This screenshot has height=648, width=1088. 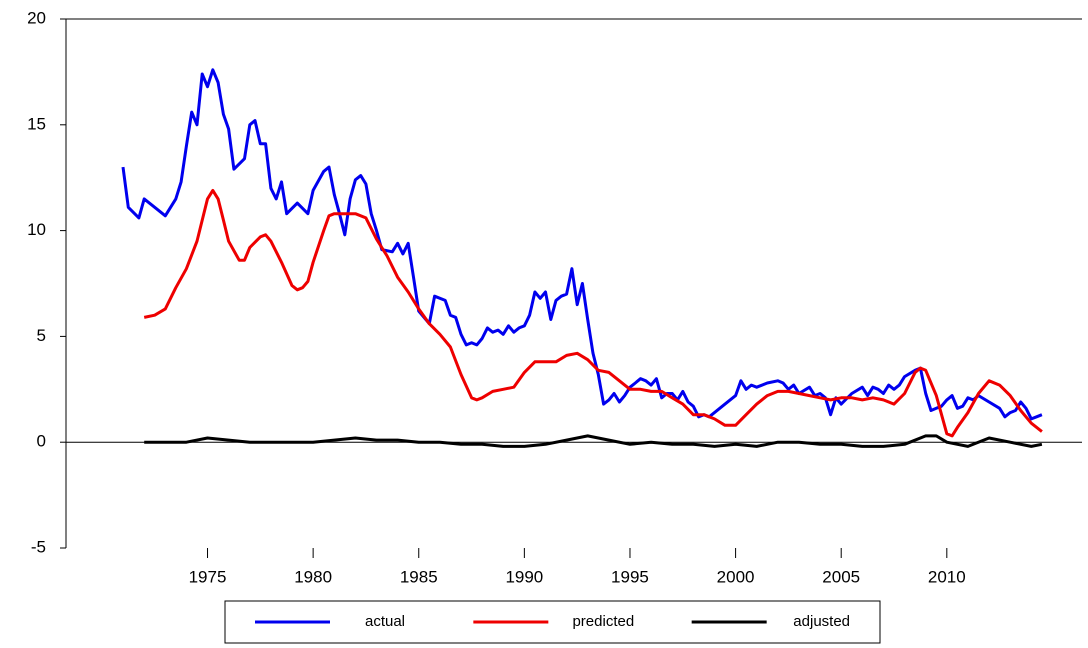 I want to click on legend-box, so click(x=552, y=622).